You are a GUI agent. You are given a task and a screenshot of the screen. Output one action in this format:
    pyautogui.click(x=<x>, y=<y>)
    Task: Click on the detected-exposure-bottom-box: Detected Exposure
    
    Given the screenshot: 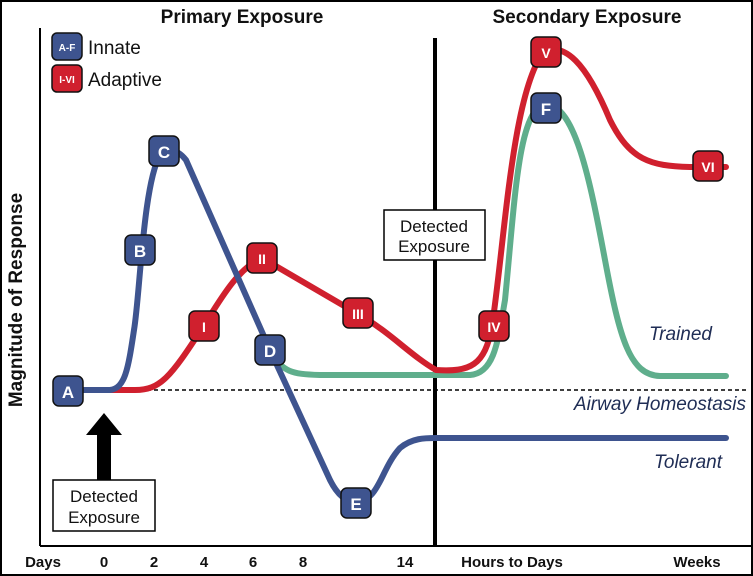 What is the action you would take?
    pyautogui.click(x=104, y=505)
    